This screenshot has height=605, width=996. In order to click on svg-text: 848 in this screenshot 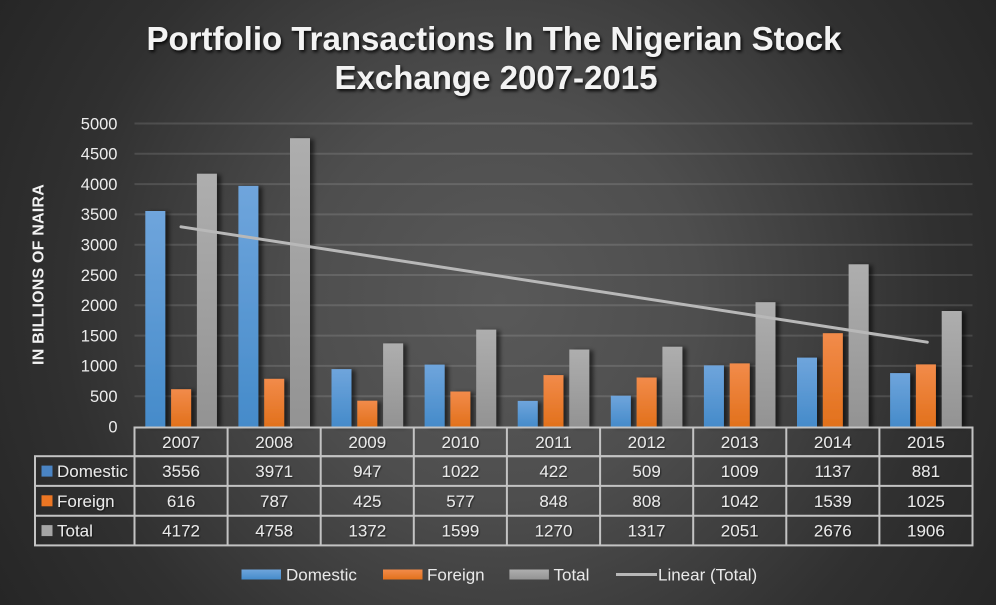, I will do `click(553, 501)`.